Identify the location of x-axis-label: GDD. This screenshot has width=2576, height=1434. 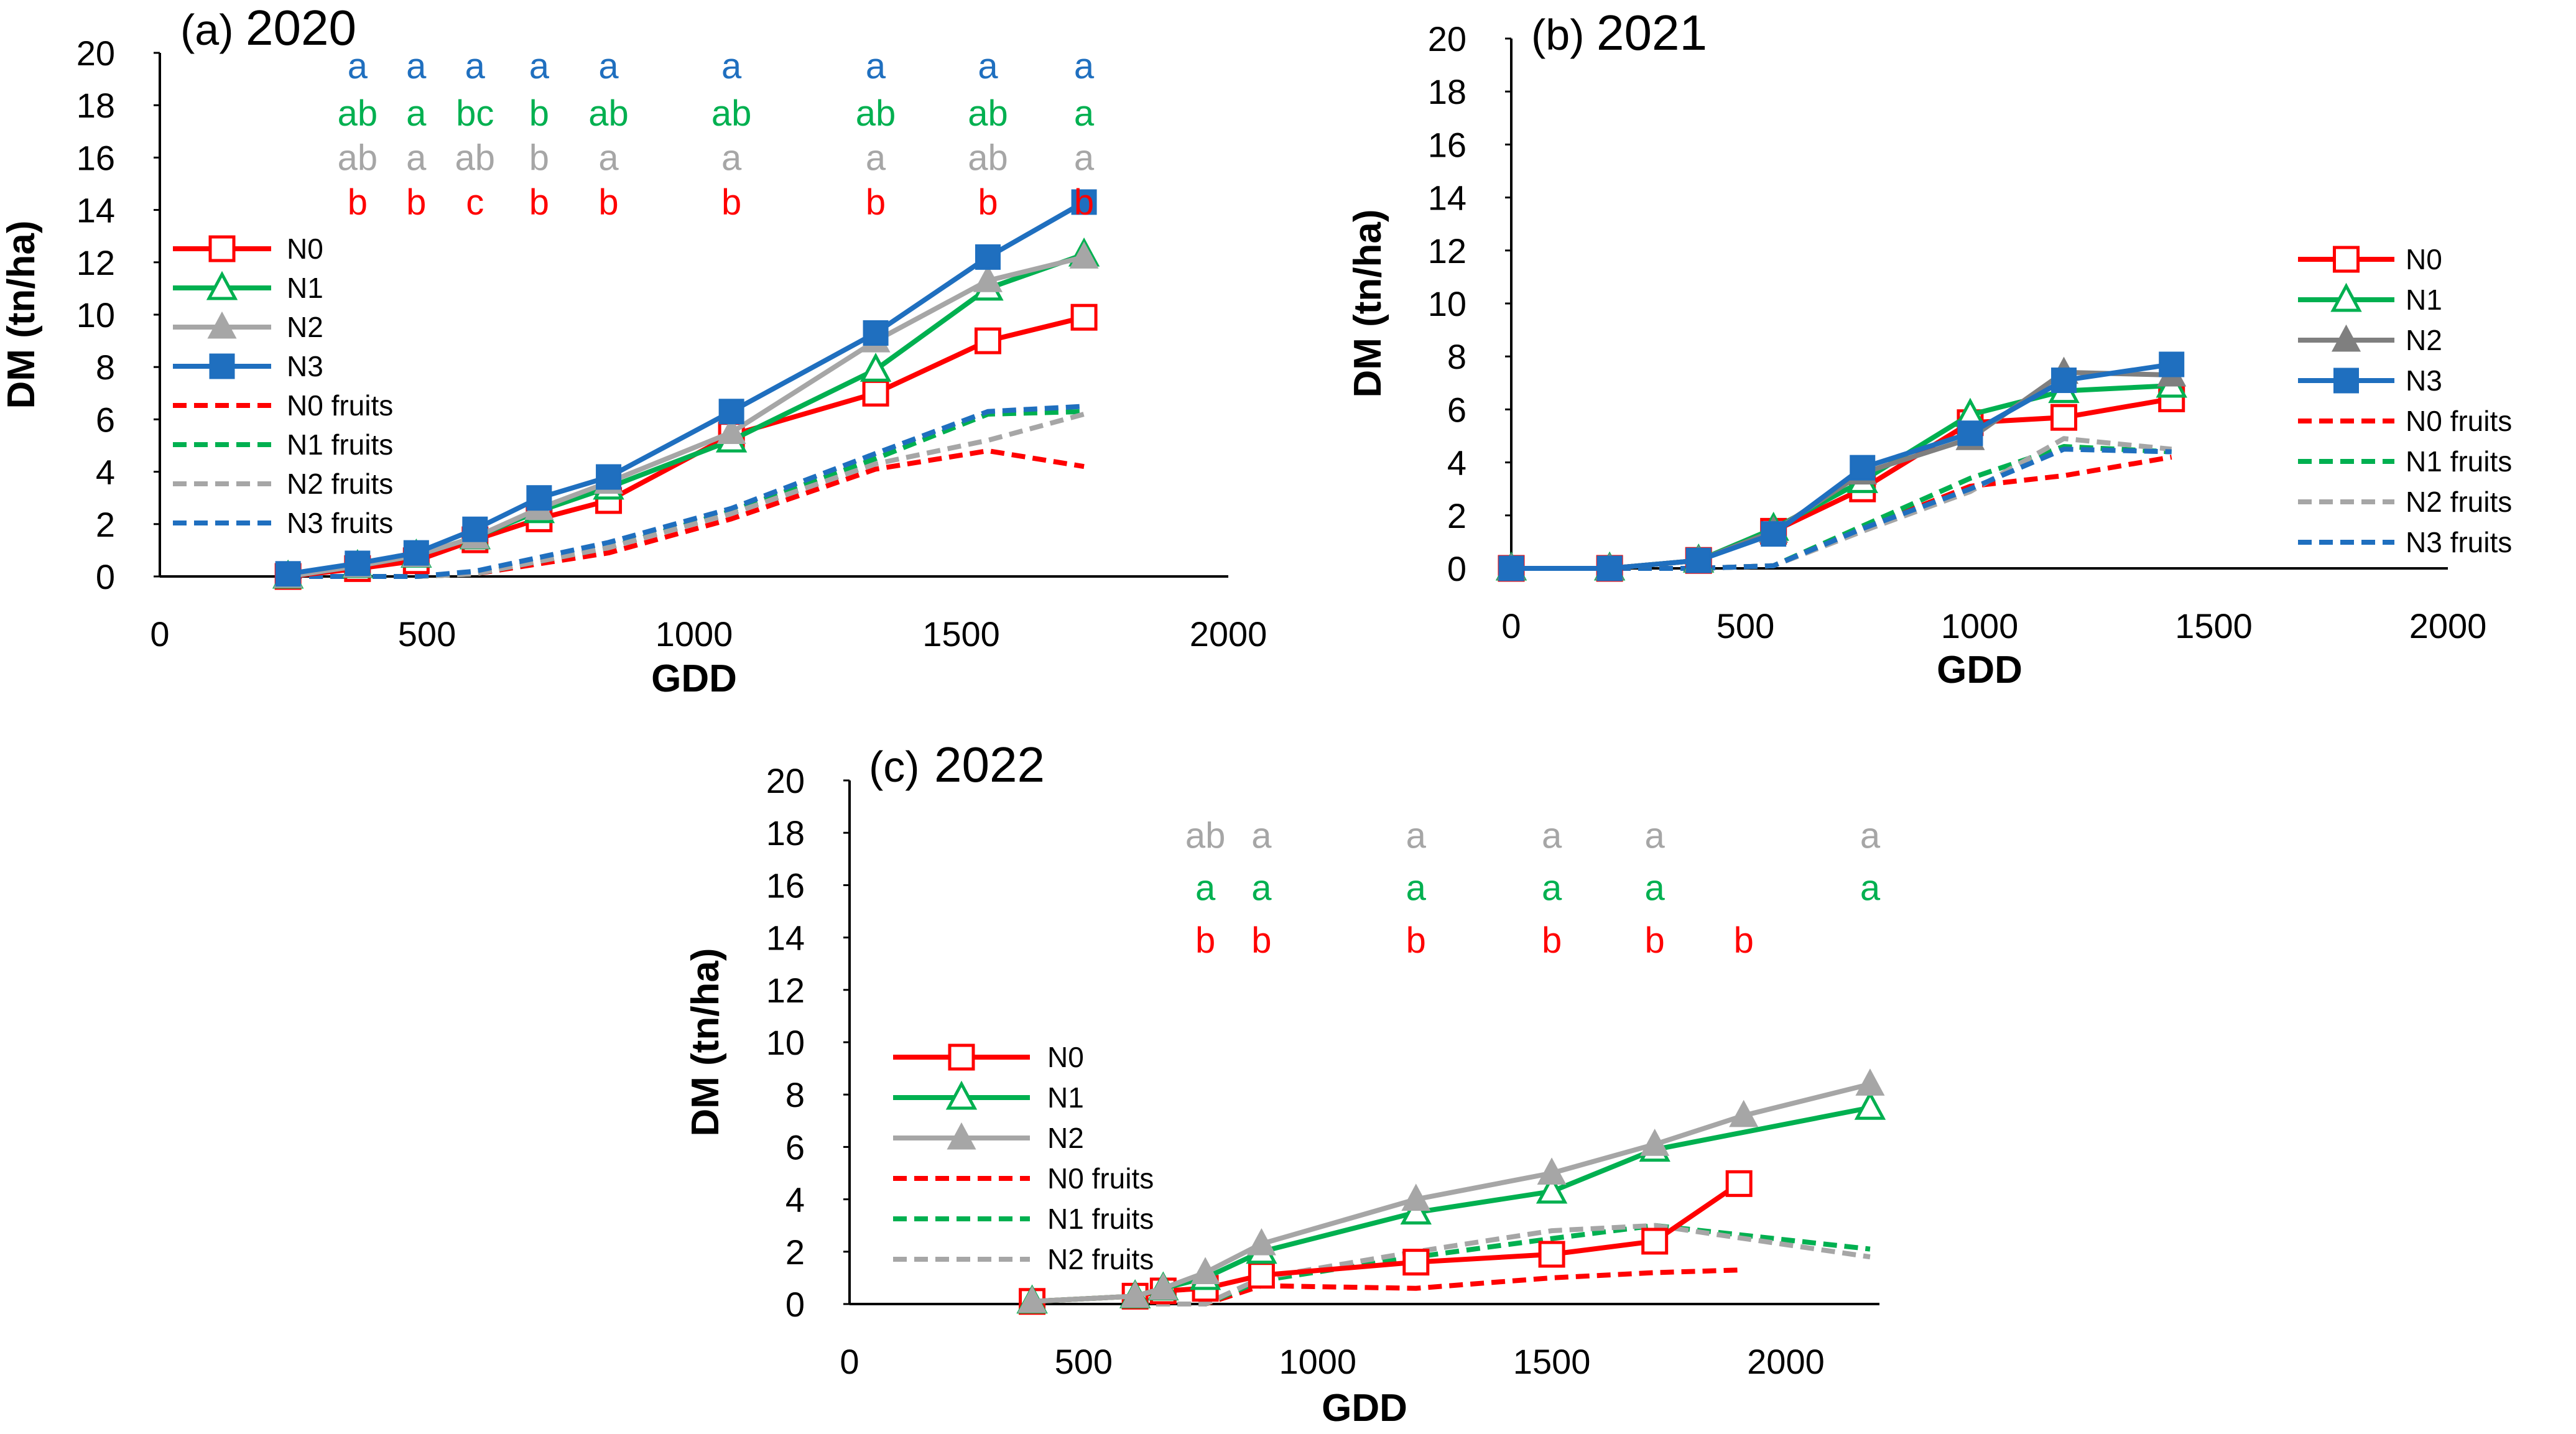
(1365, 1409).